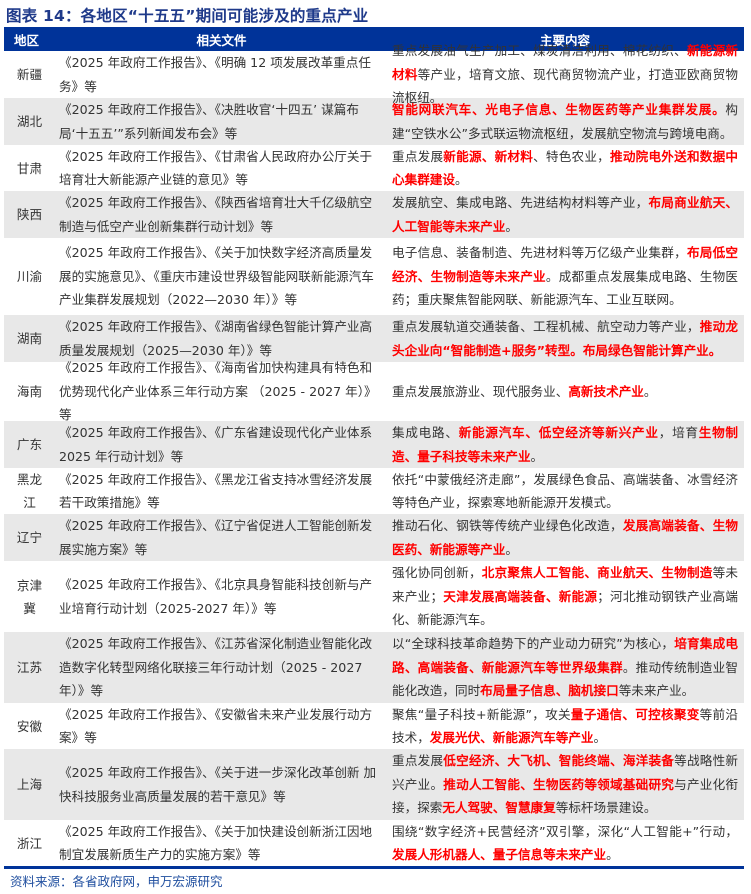 The image size is (751, 894). I want to click on content-text: 等未来产业。, so click(656, 691).